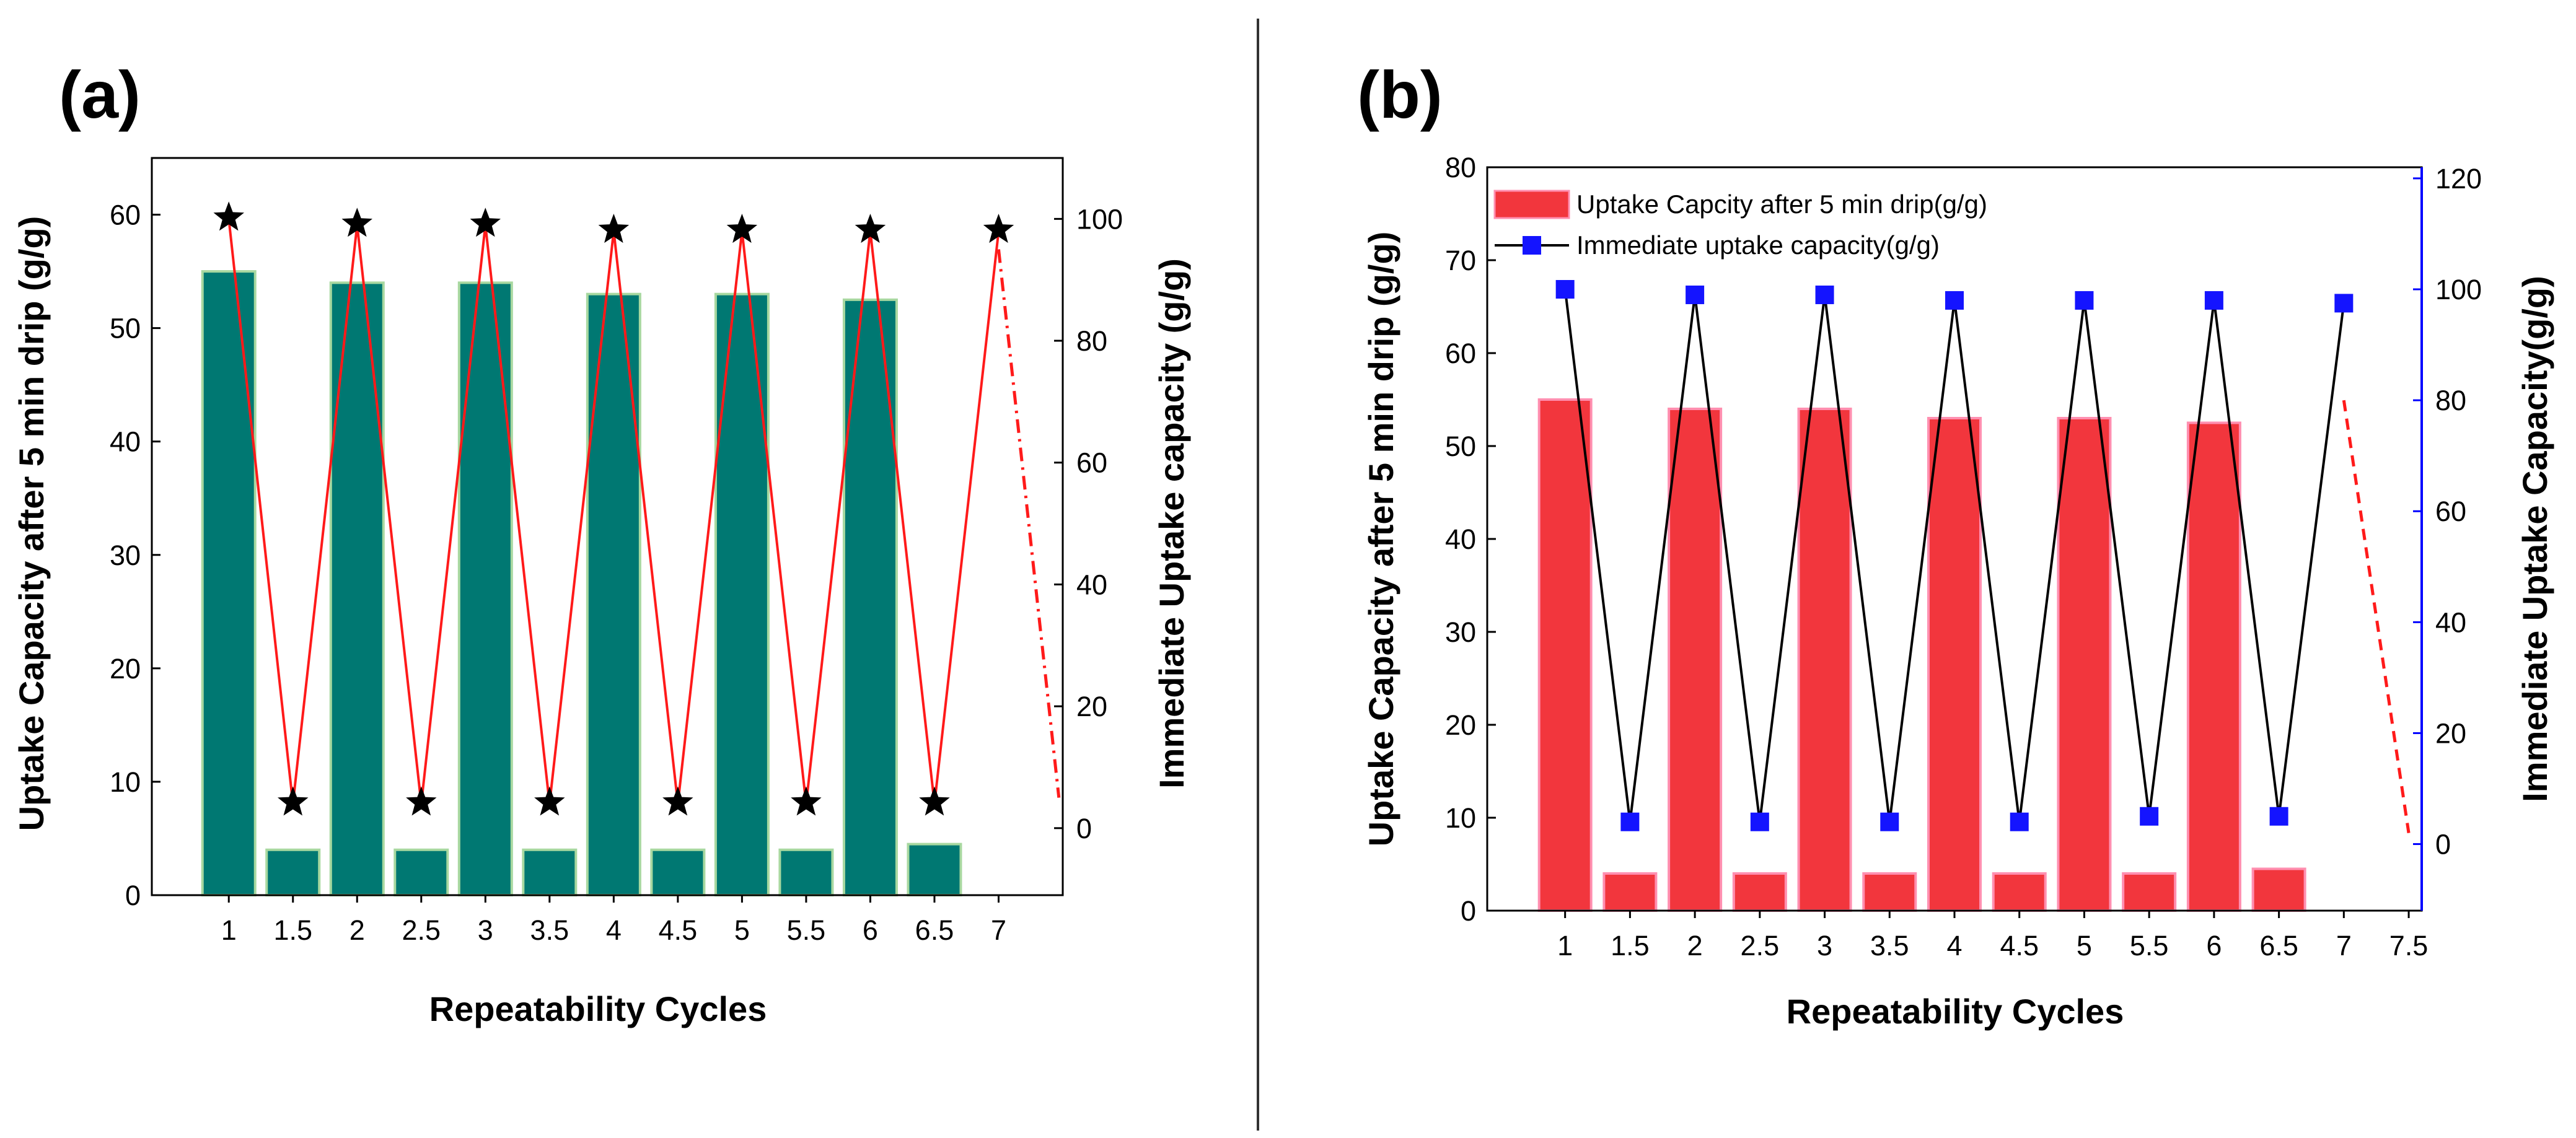  I want to click on panel-b-xtick-label-3.5: 3.5, so click(1890, 945).